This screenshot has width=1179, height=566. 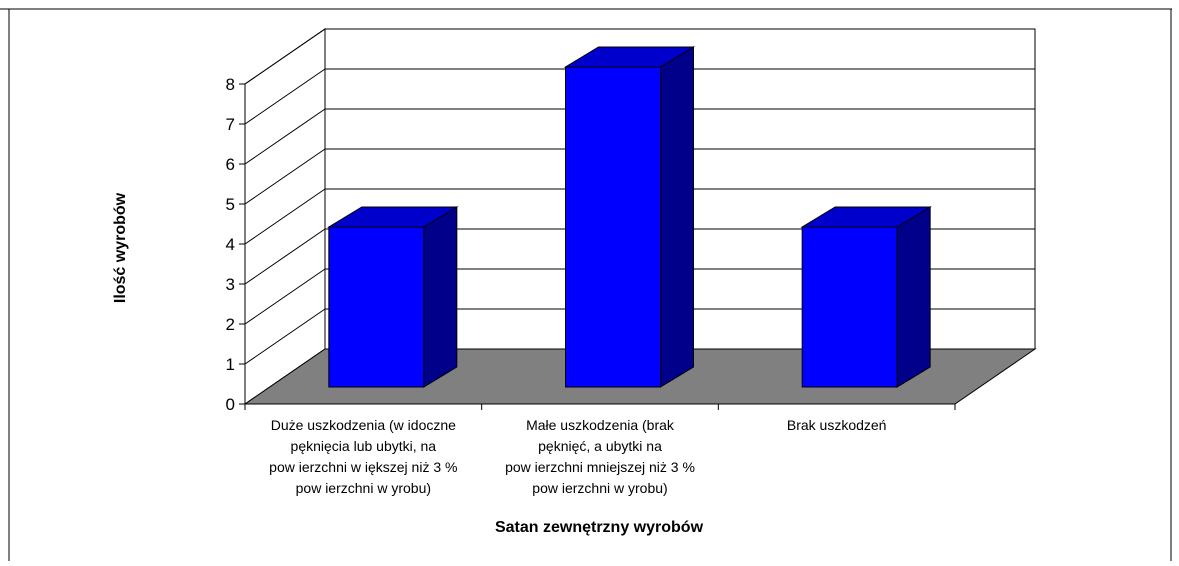 What do you see at coordinates (230, 364) in the screenshot?
I see `y-tick-label: 1` at bounding box center [230, 364].